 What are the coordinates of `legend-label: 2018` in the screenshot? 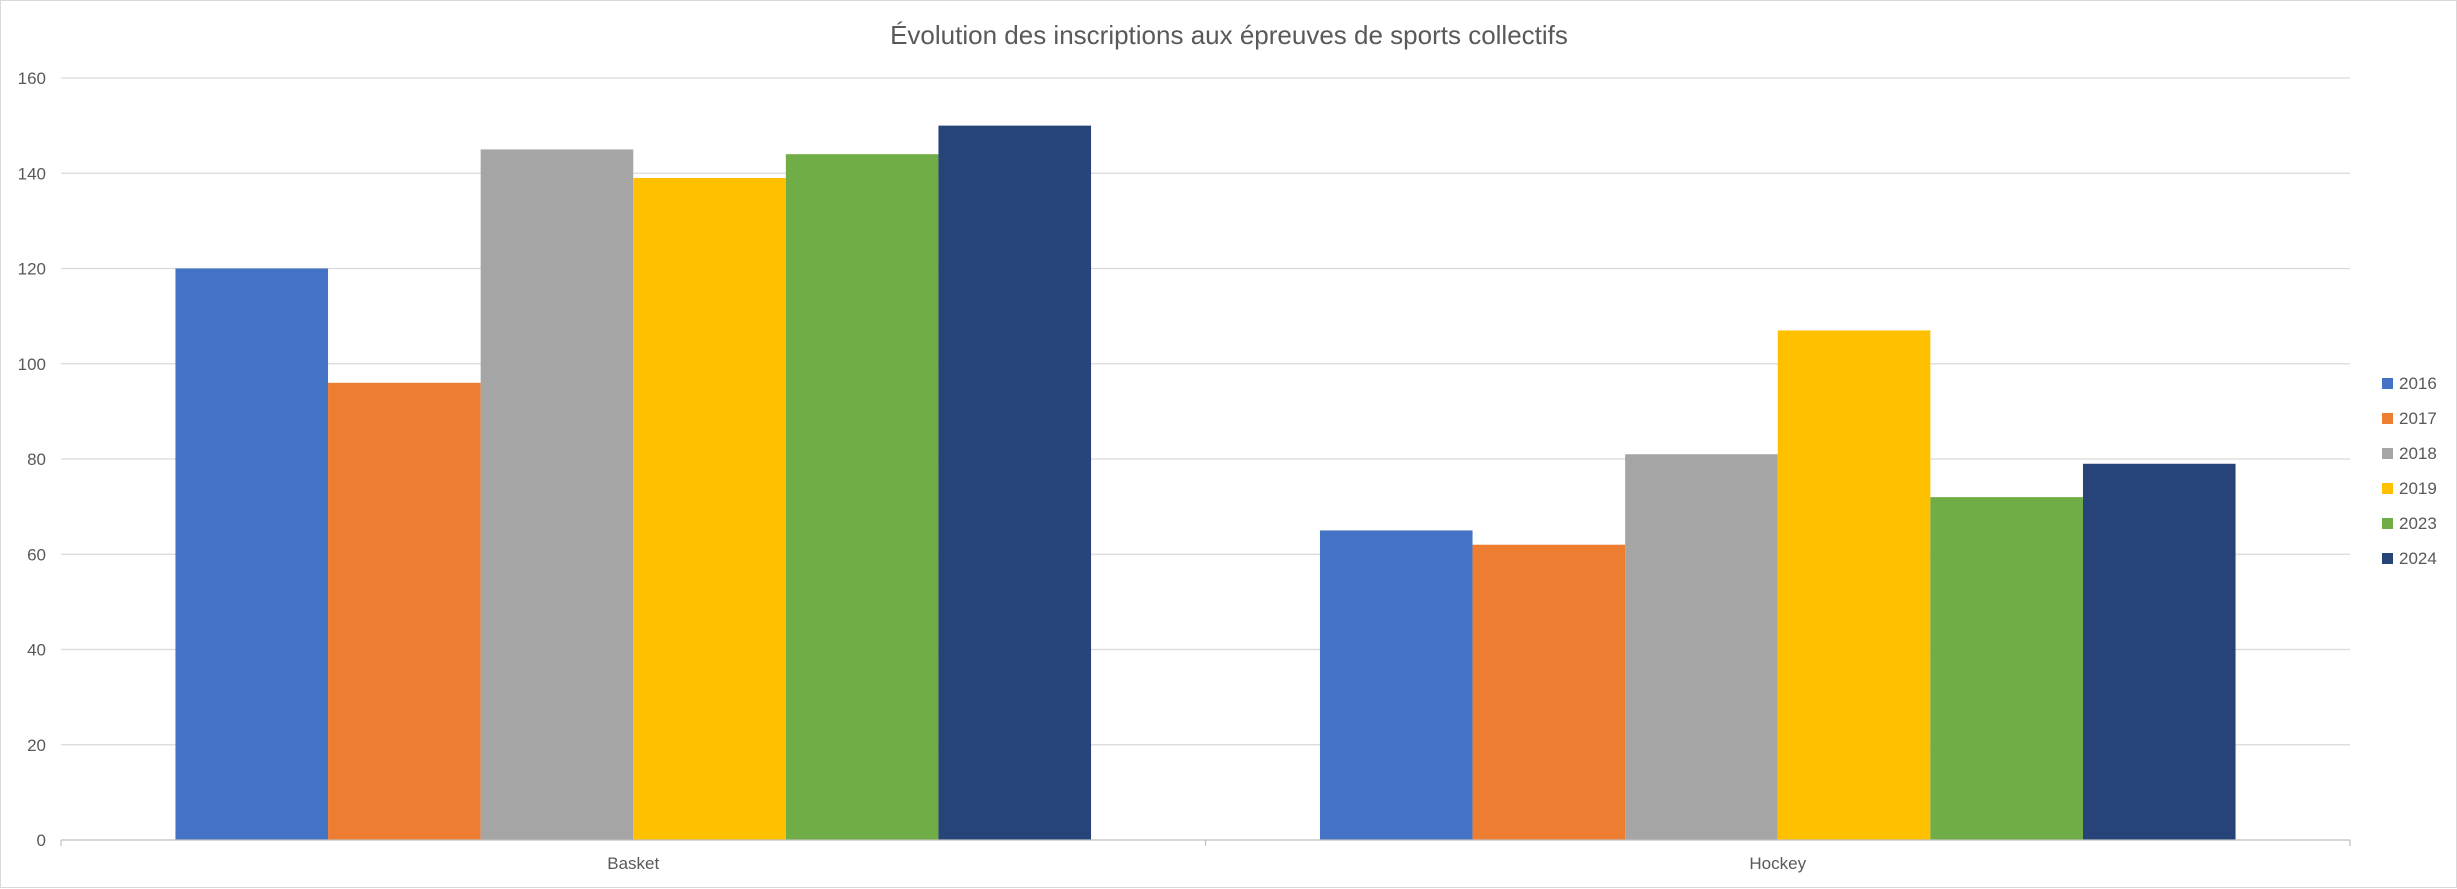 It's located at (2418, 453).